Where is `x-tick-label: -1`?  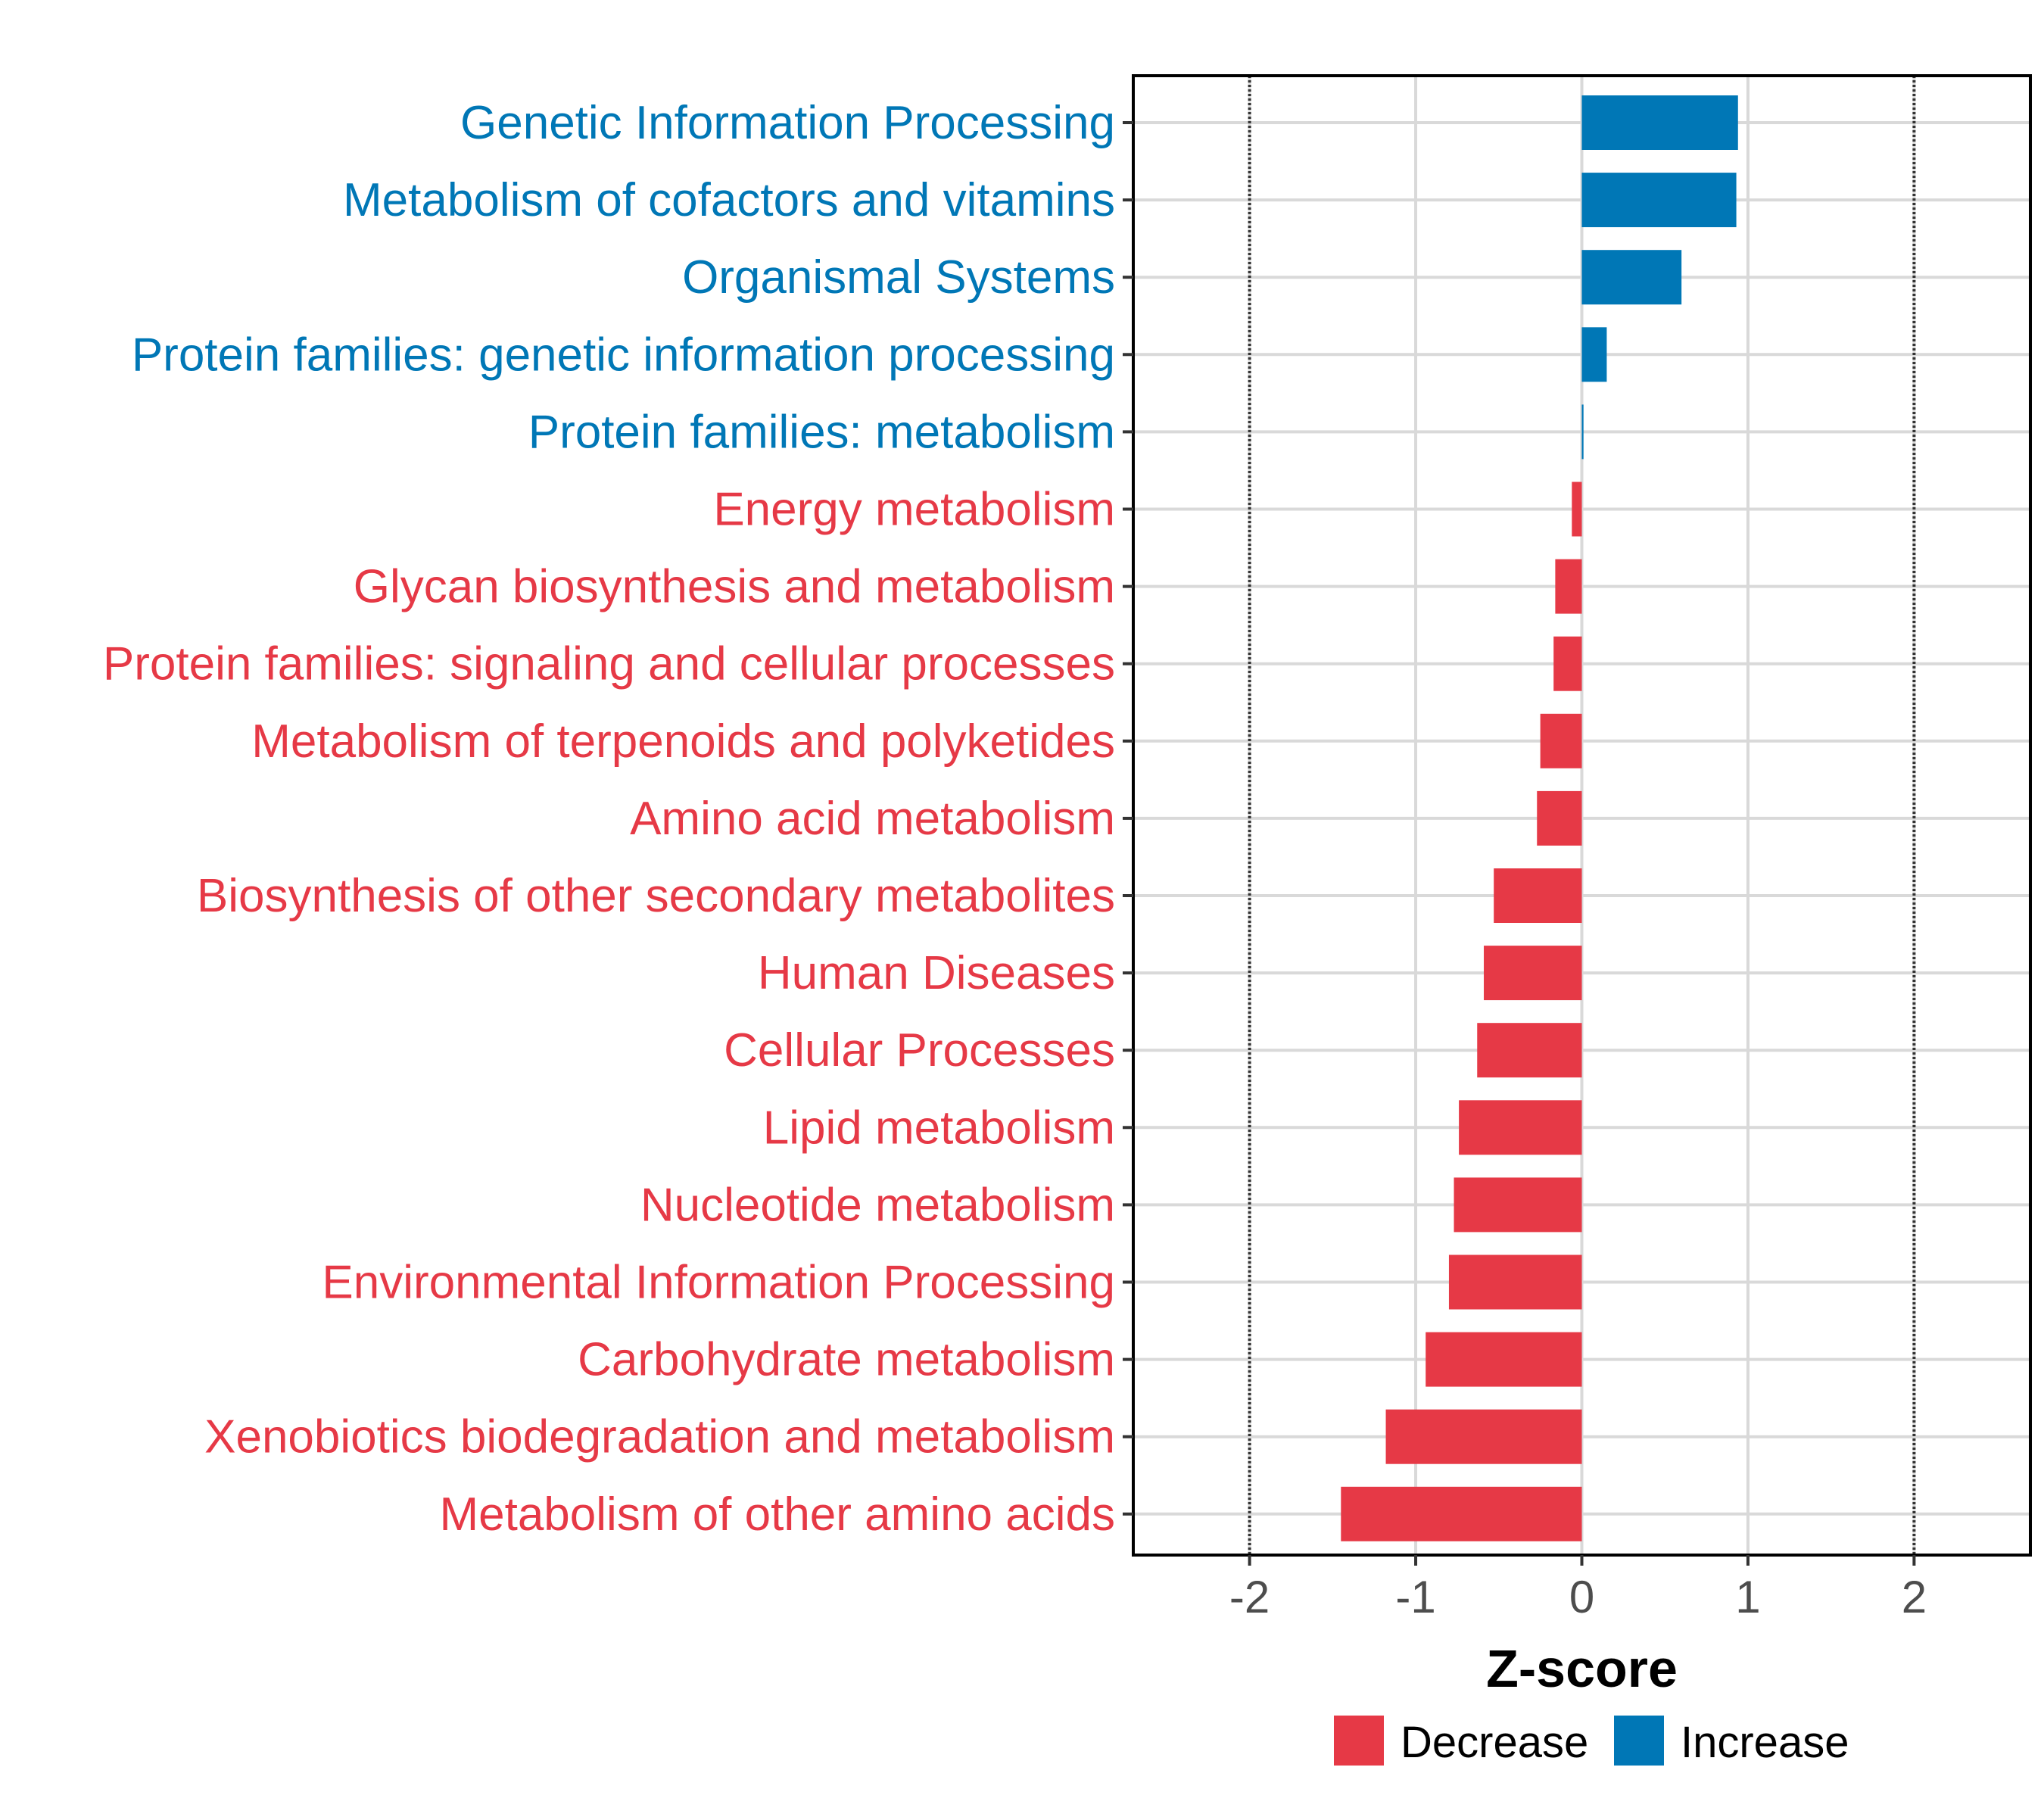
x-tick-label: -1 is located at coordinates (1415, 1597).